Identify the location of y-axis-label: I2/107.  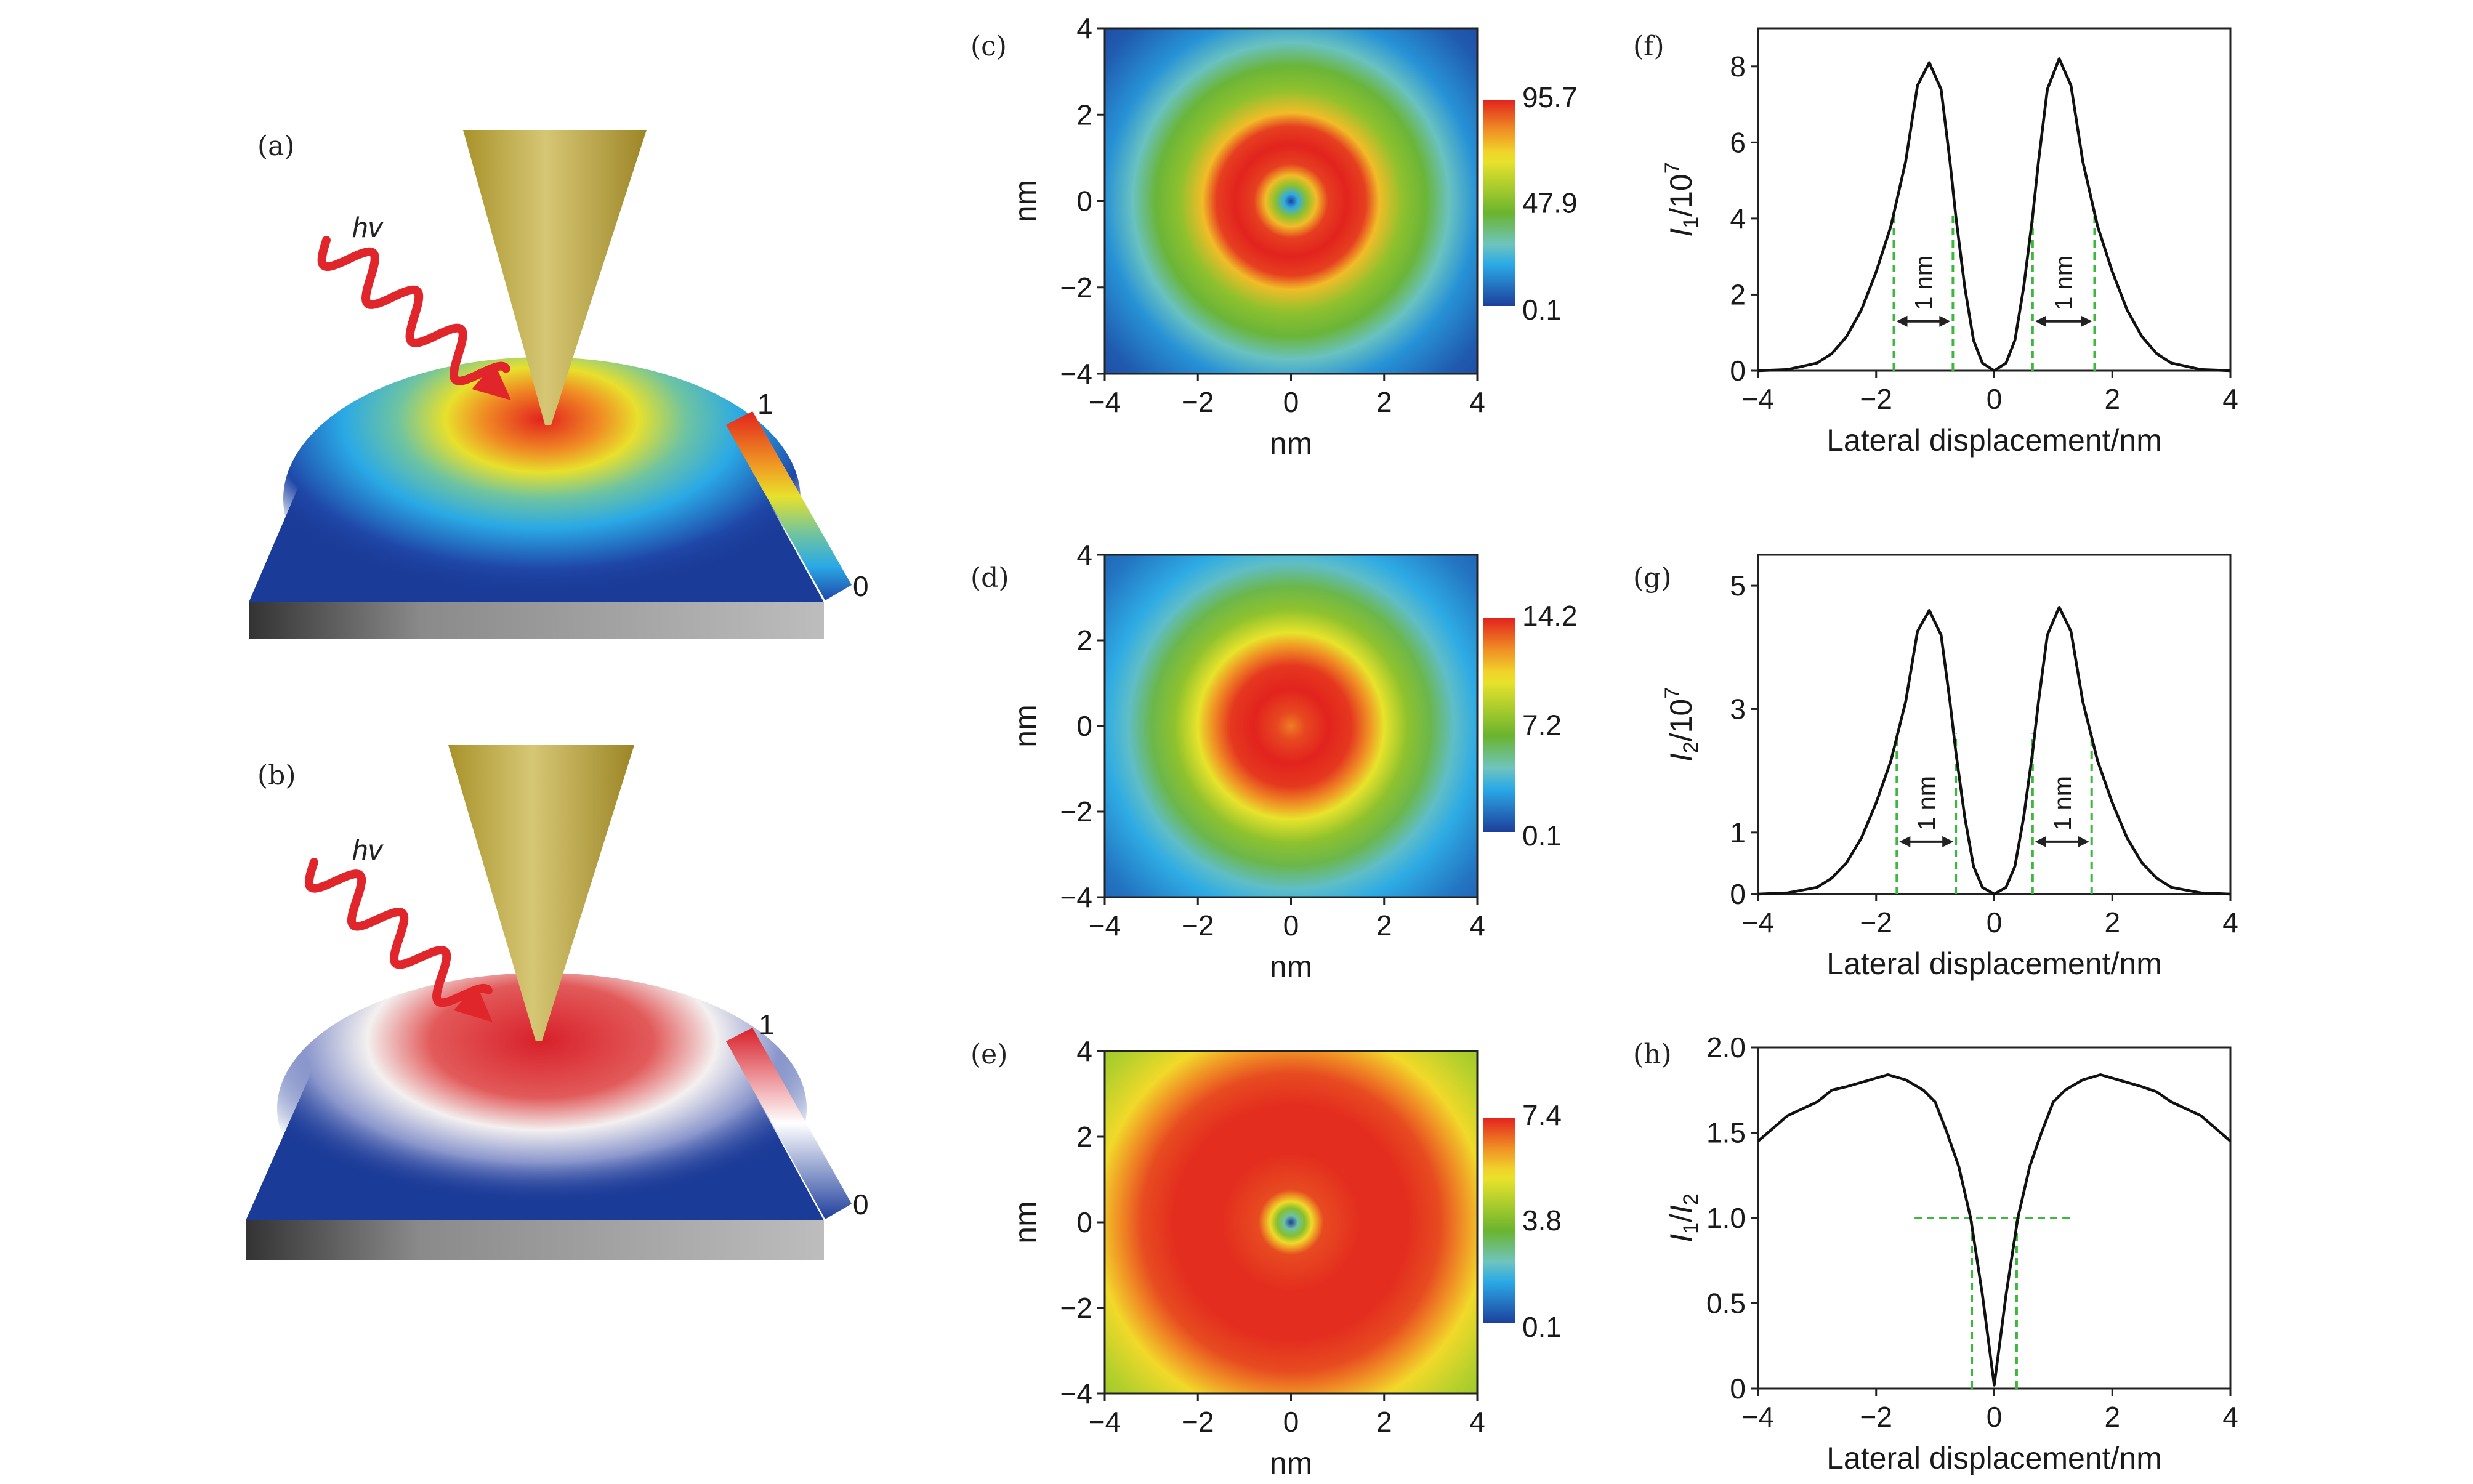
(1682, 725).